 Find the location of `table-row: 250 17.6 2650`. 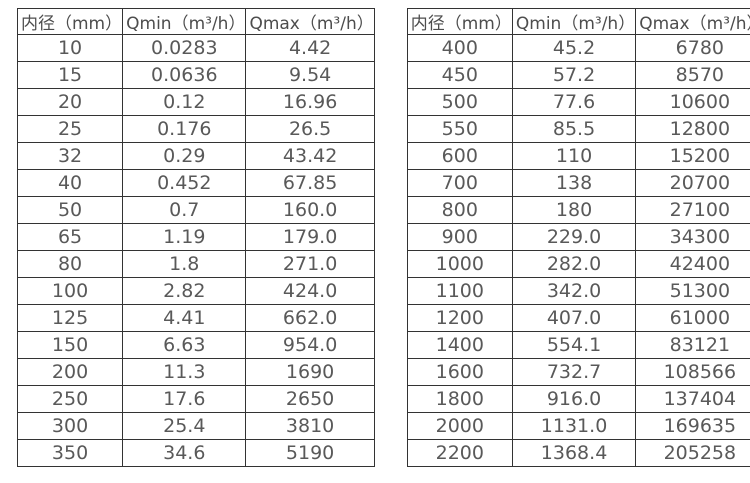

table-row: 250 17.6 2650 is located at coordinates (195, 399).